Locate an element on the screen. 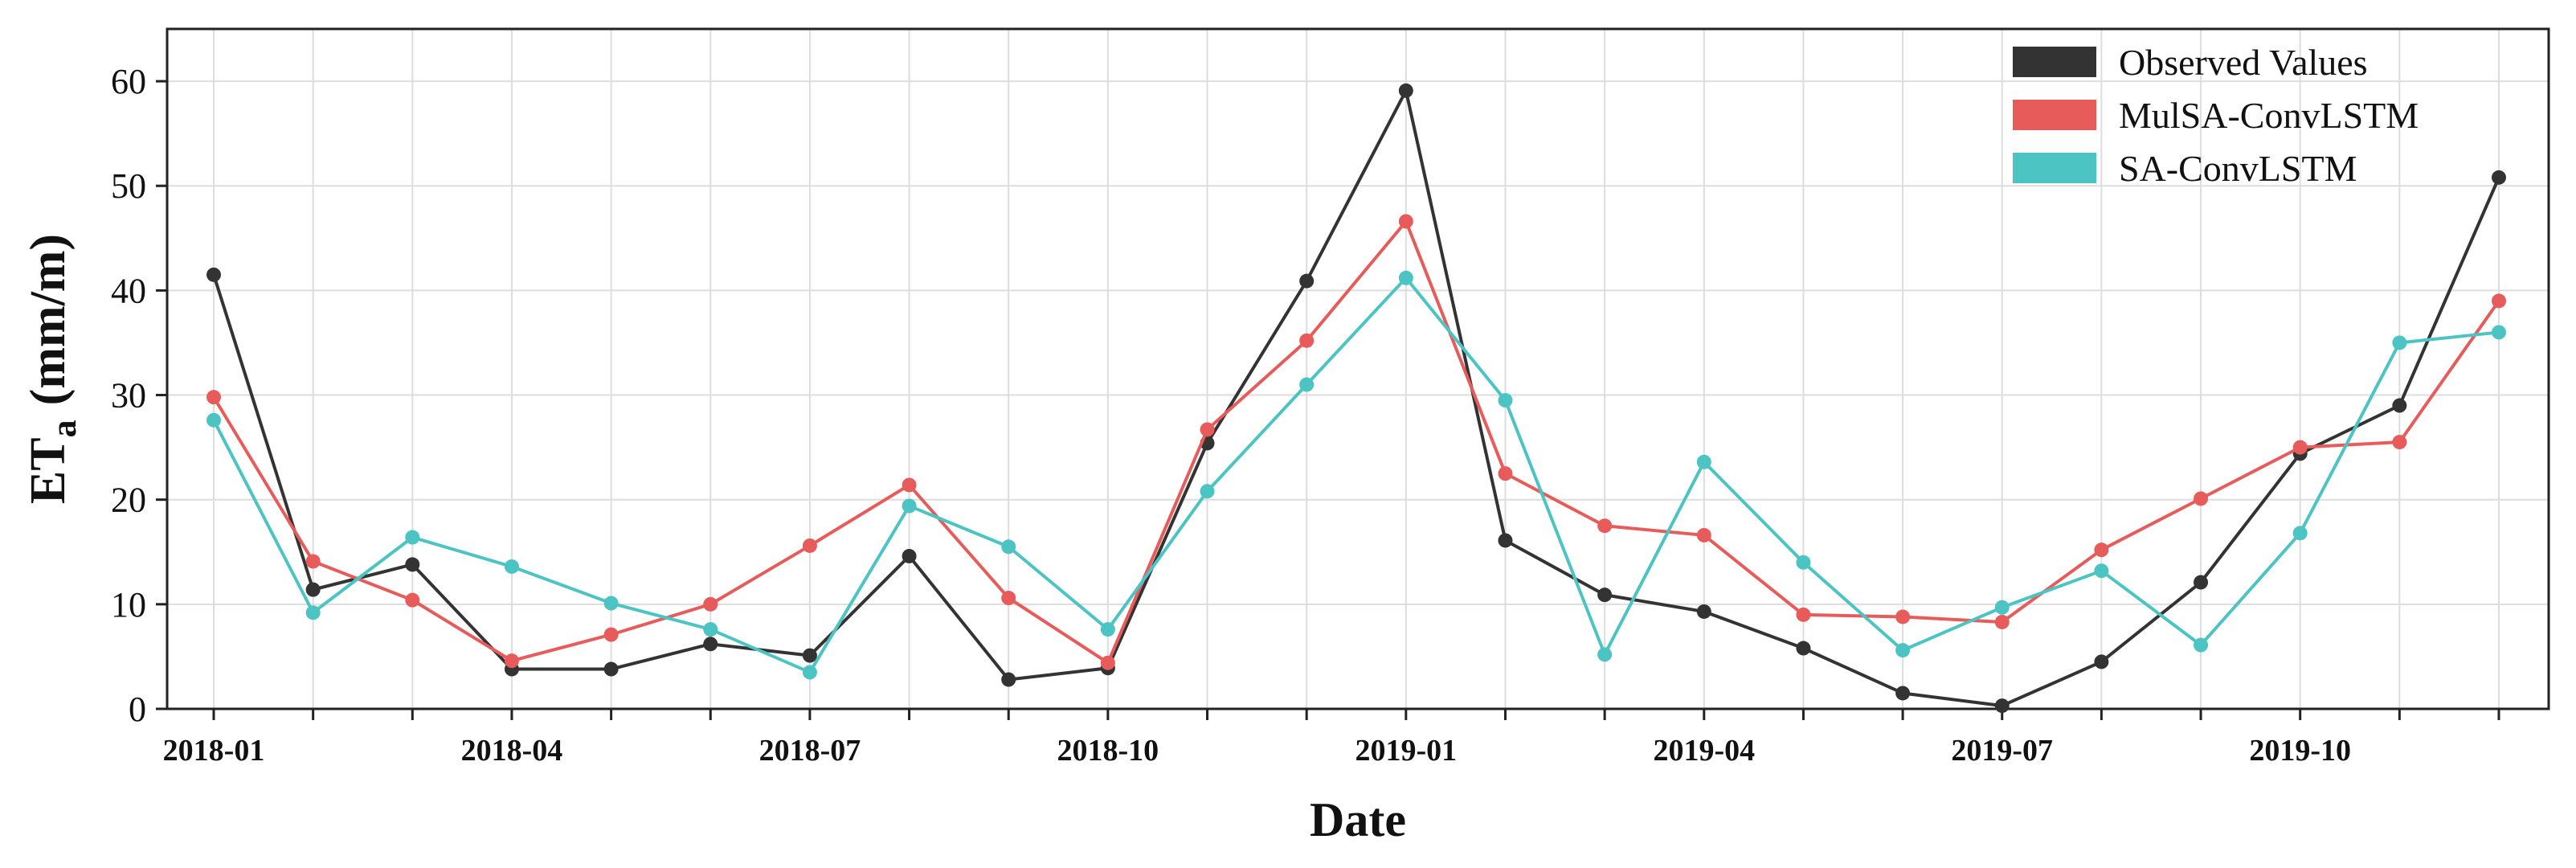 This screenshot has width=2576, height=868. y-axis-title-units: (mm/m) is located at coordinates (48, 319).